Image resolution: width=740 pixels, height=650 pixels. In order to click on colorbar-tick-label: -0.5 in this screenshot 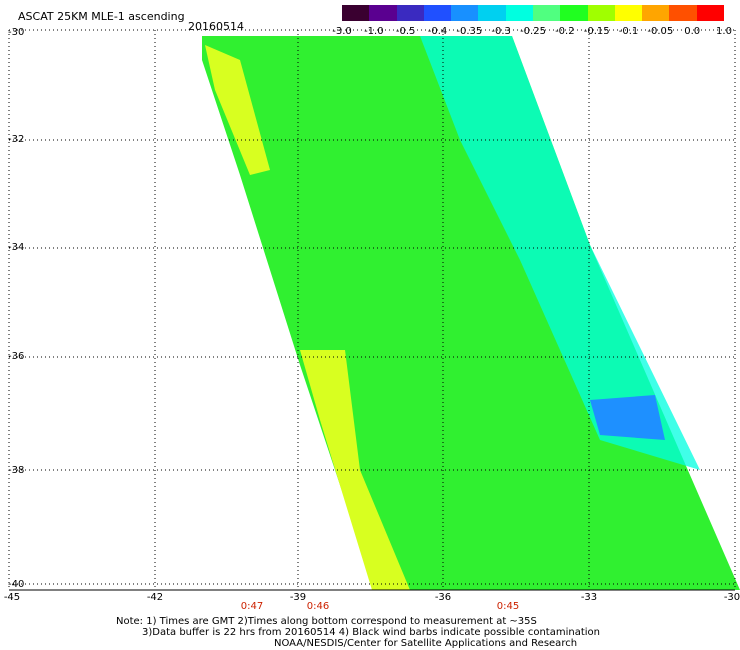, I will do `click(405, 31)`.